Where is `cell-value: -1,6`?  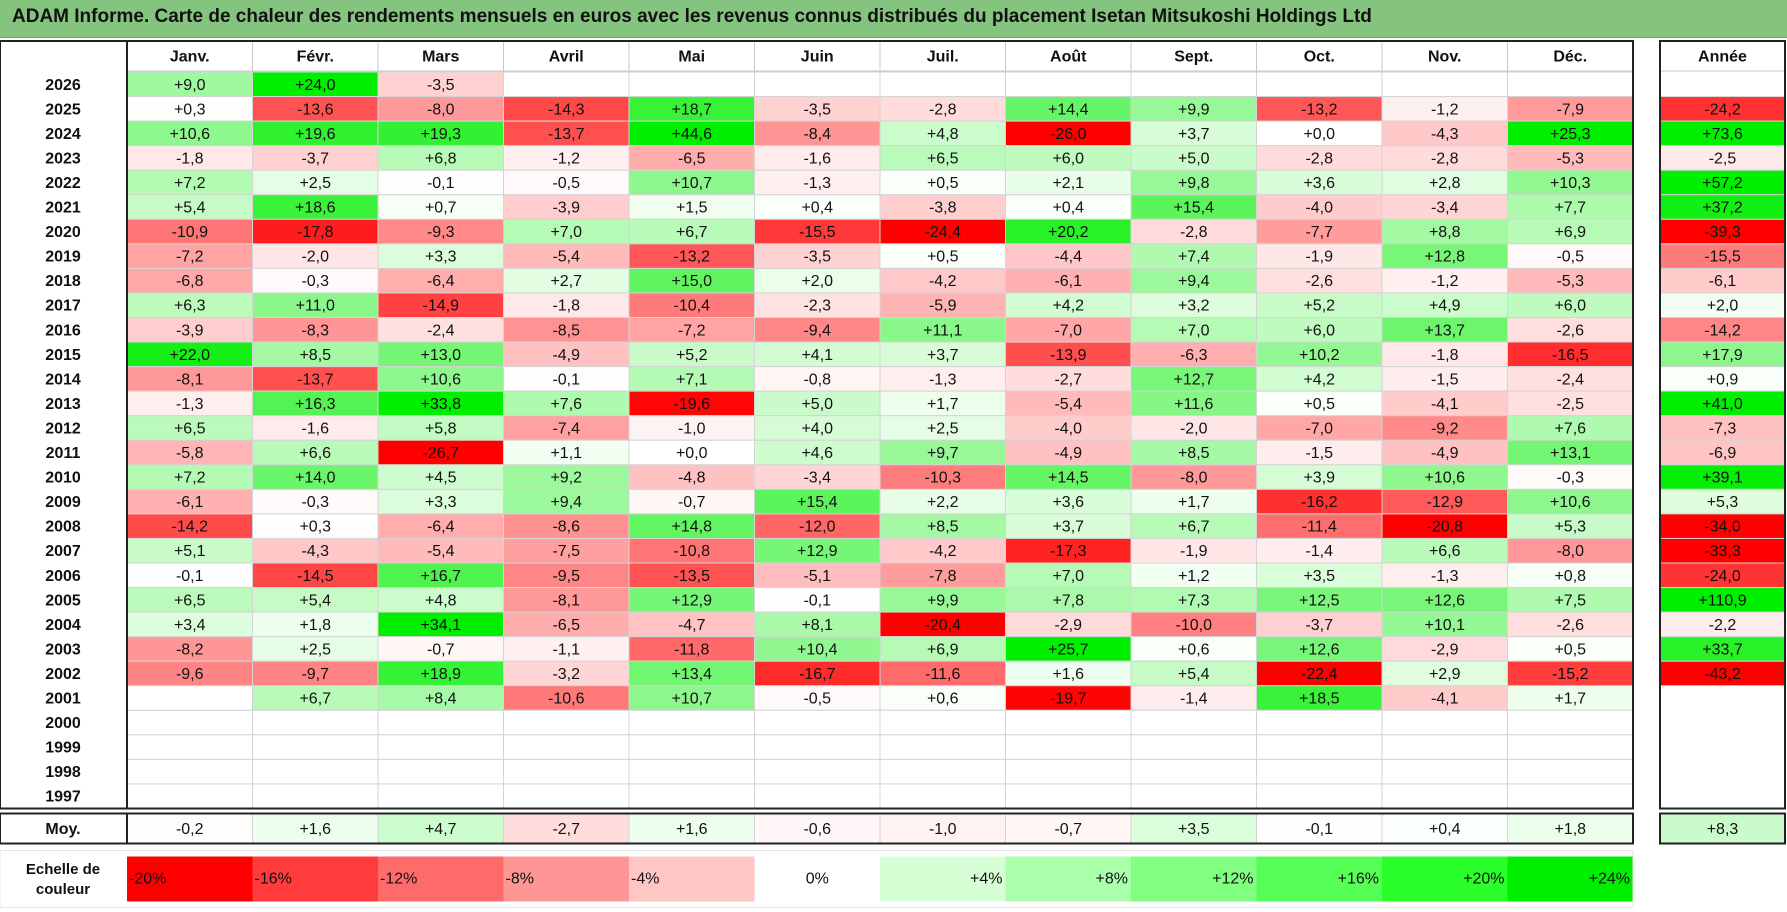 cell-value: -1,6 is located at coordinates (315, 428).